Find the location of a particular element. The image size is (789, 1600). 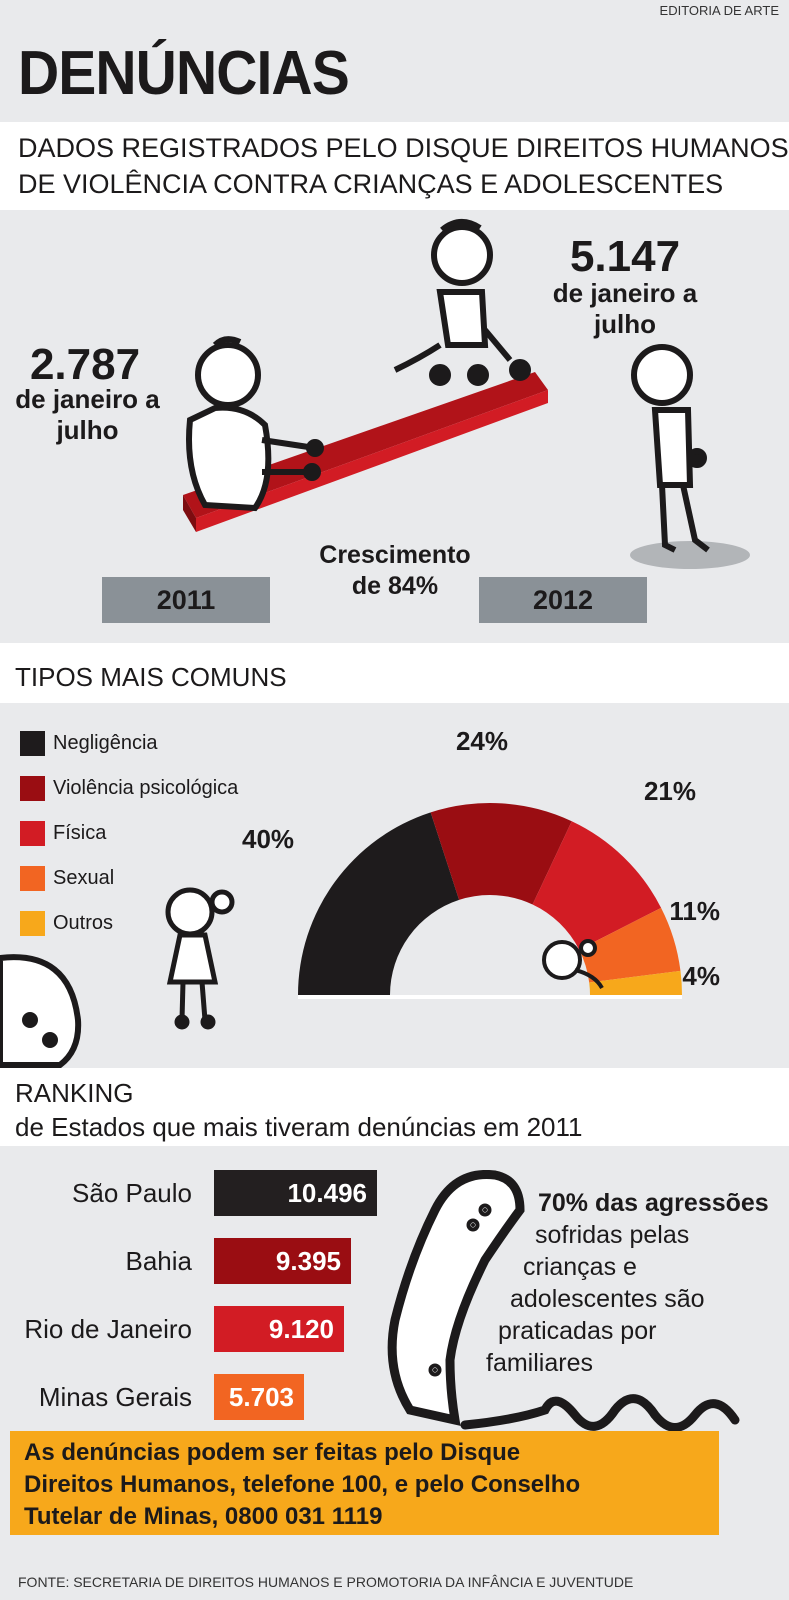

period-2012-line-2: julho is located at coordinates (625, 324).